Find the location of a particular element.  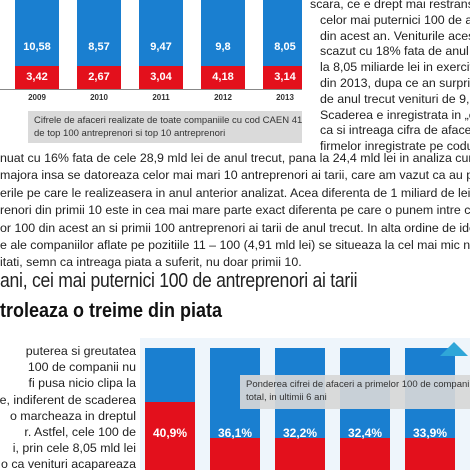

value-label: 36,1% is located at coordinates (235, 433).